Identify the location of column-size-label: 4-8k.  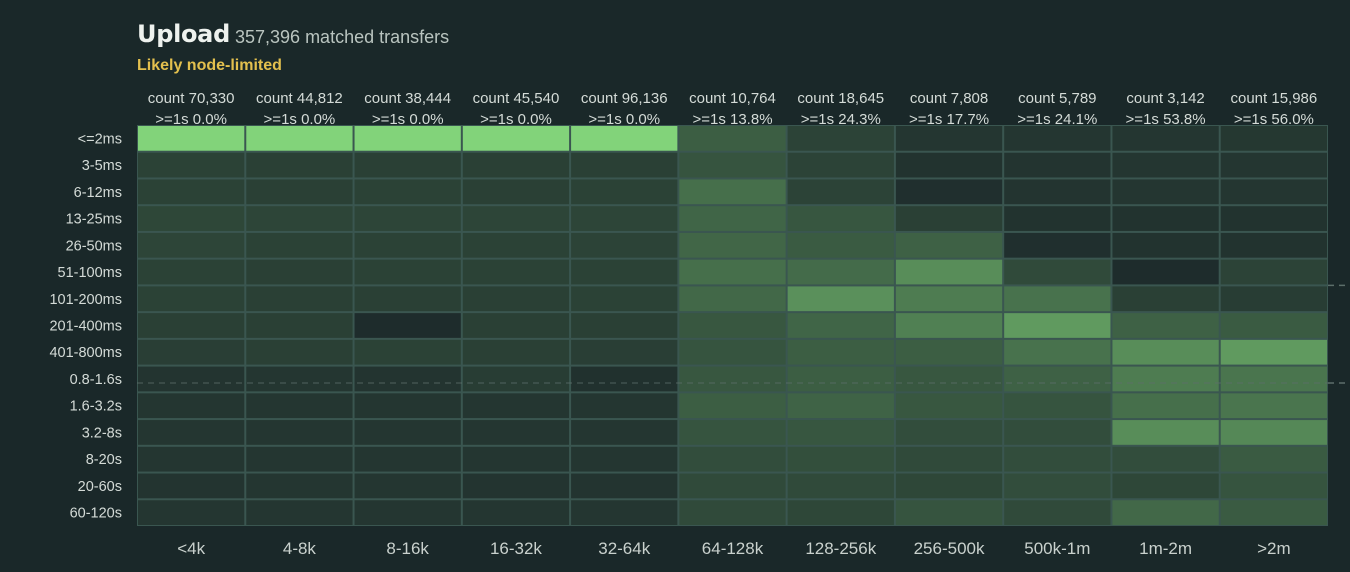
(300, 548).